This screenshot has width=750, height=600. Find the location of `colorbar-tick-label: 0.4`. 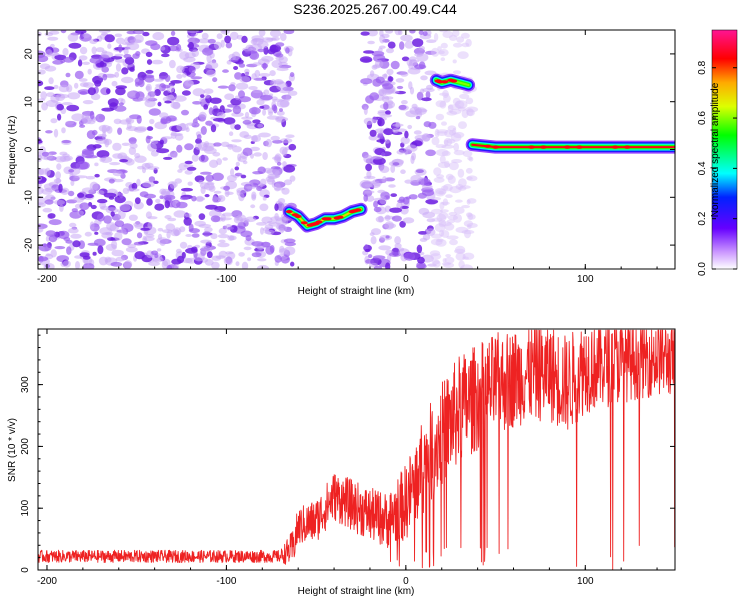

colorbar-tick-label: 0.4 is located at coordinates (702, 168).